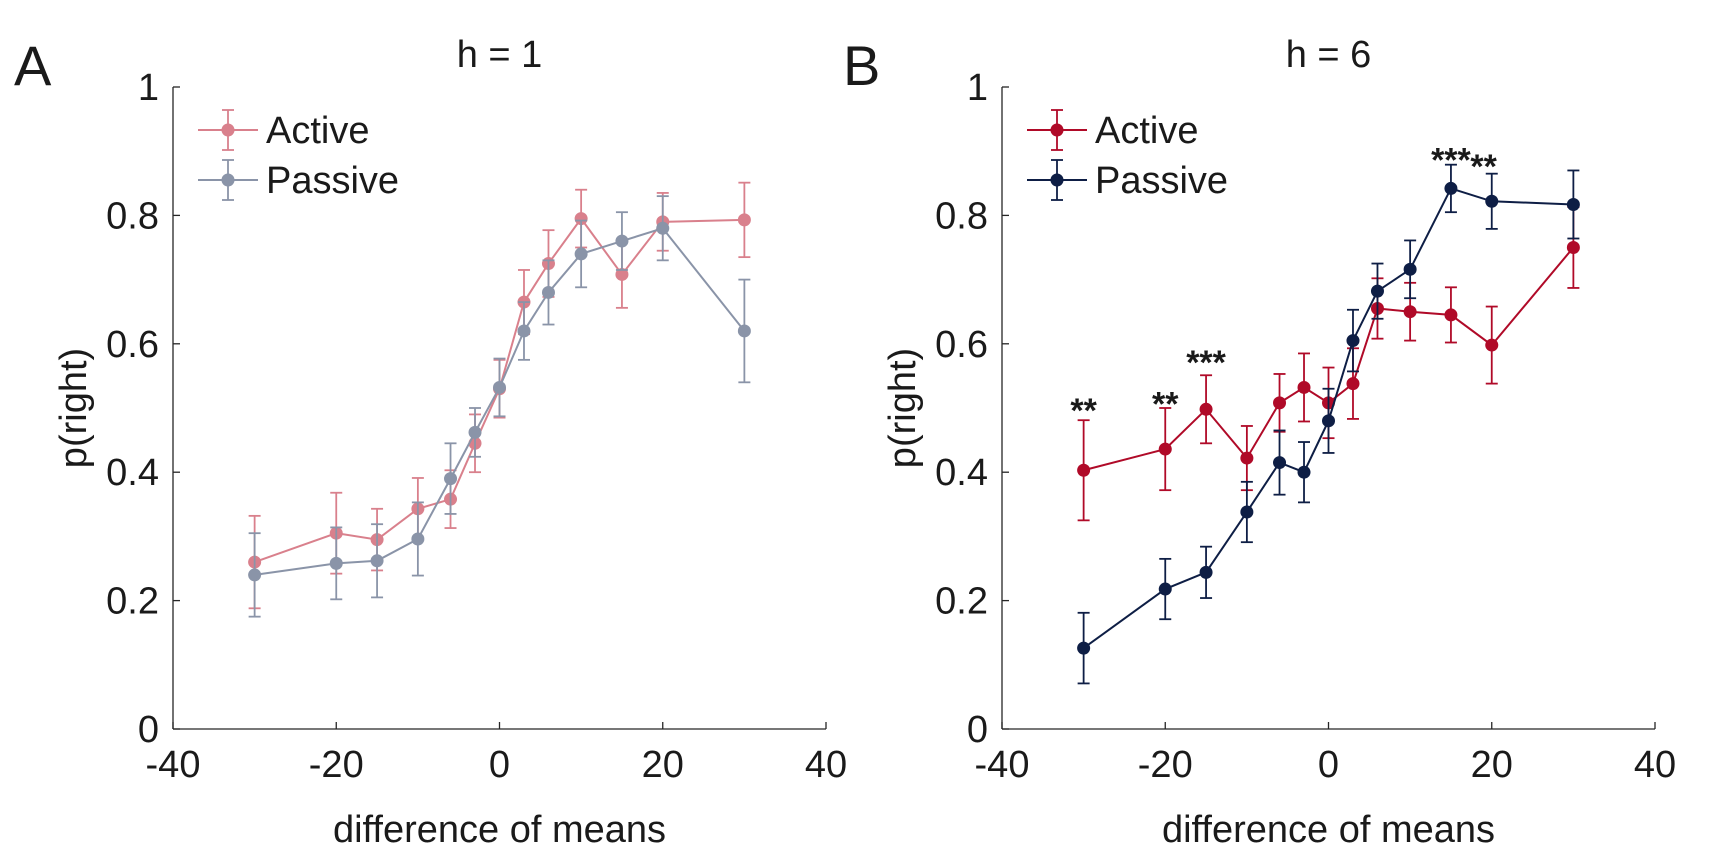 The height and width of the screenshot is (853, 1725). What do you see at coordinates (500, 55) in the screenshot?
I see `panel-title: h = 1` at bounding box center [500, 55].